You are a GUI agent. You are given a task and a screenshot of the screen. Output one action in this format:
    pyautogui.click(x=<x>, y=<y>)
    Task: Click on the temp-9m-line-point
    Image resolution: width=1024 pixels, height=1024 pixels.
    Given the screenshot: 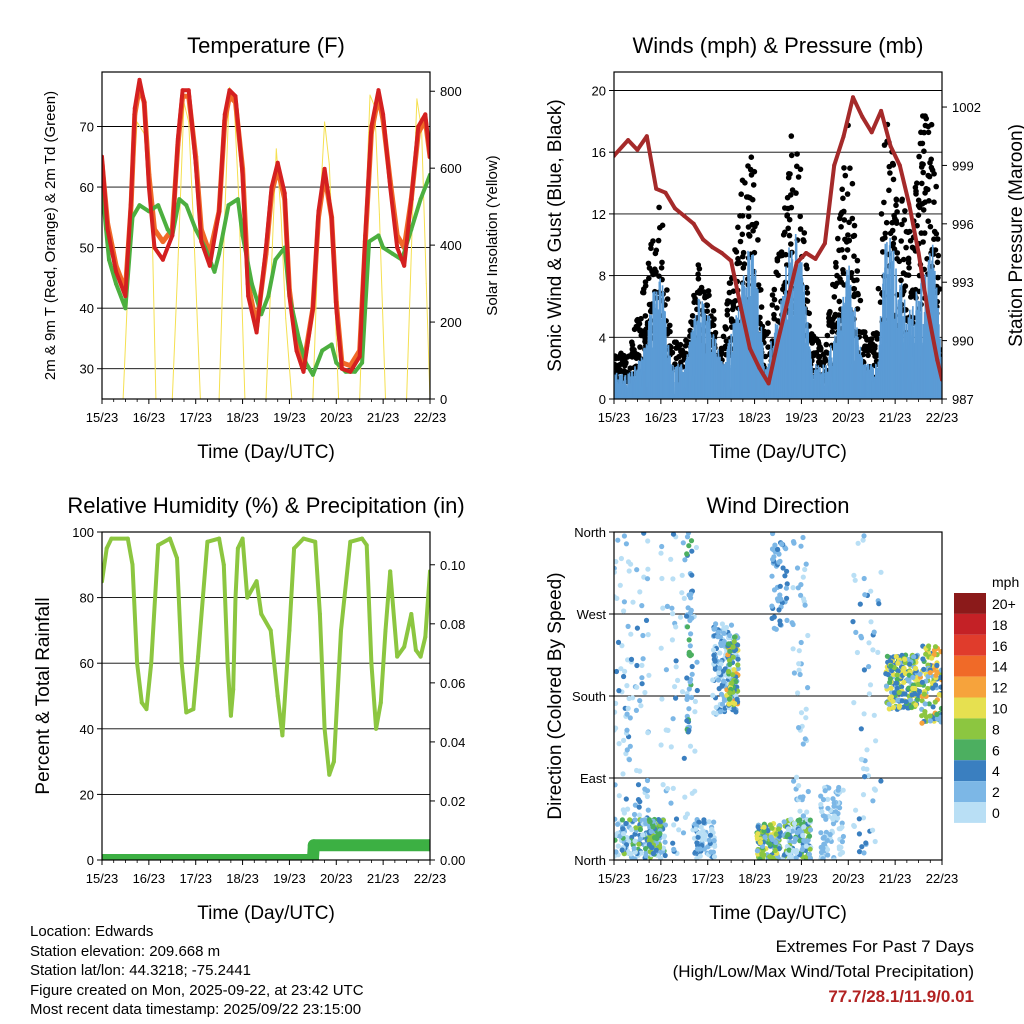 What is the action you would take?
    pyautogui.click(x=163, y=242)
    